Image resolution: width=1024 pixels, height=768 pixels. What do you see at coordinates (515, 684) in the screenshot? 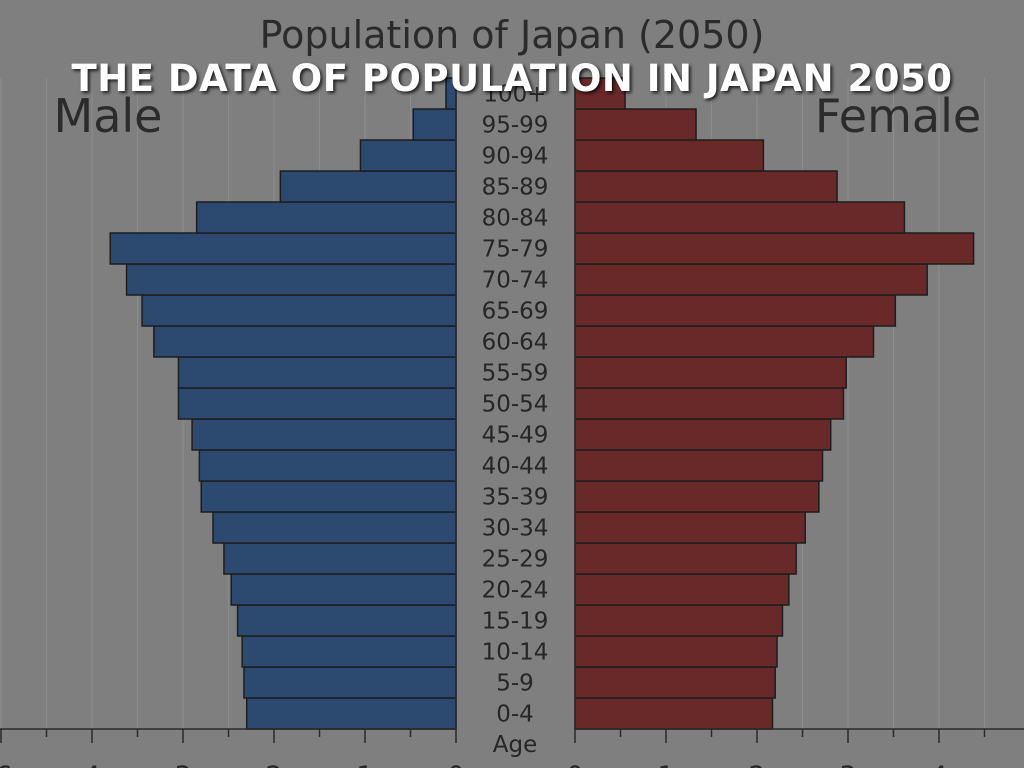
I see `age-group-label: 5-9` at bounding box center [515, 684].